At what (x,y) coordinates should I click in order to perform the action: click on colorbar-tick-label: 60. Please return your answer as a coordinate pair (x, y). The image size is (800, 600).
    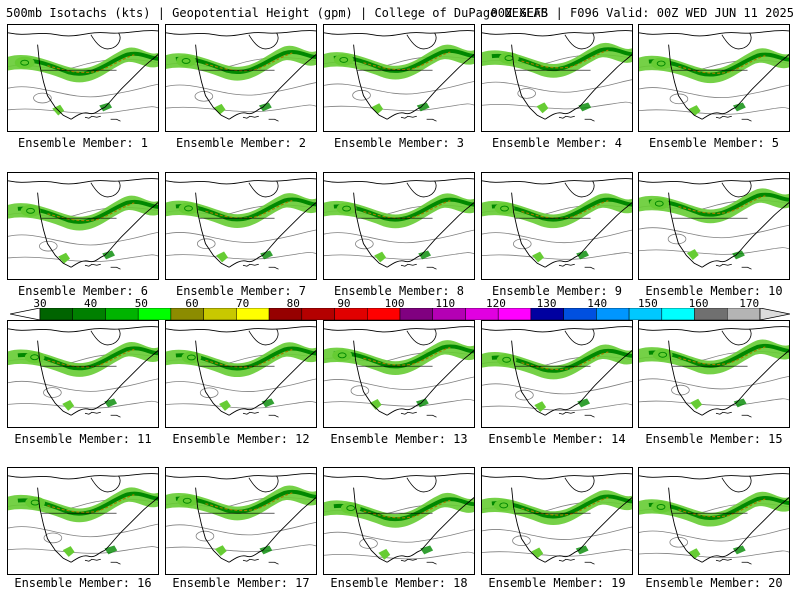
    Looking at the image, I should click on (192, 303).